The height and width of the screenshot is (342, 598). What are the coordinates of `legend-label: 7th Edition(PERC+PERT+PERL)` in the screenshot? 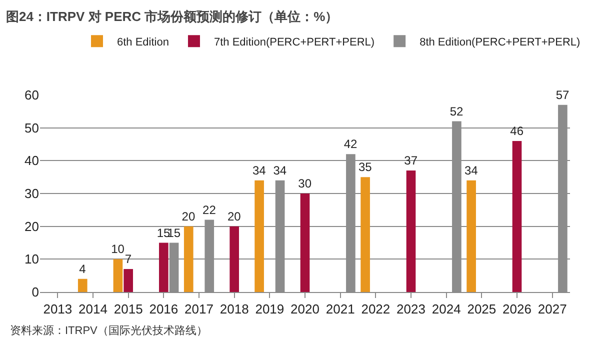 It's located at (294, 42).